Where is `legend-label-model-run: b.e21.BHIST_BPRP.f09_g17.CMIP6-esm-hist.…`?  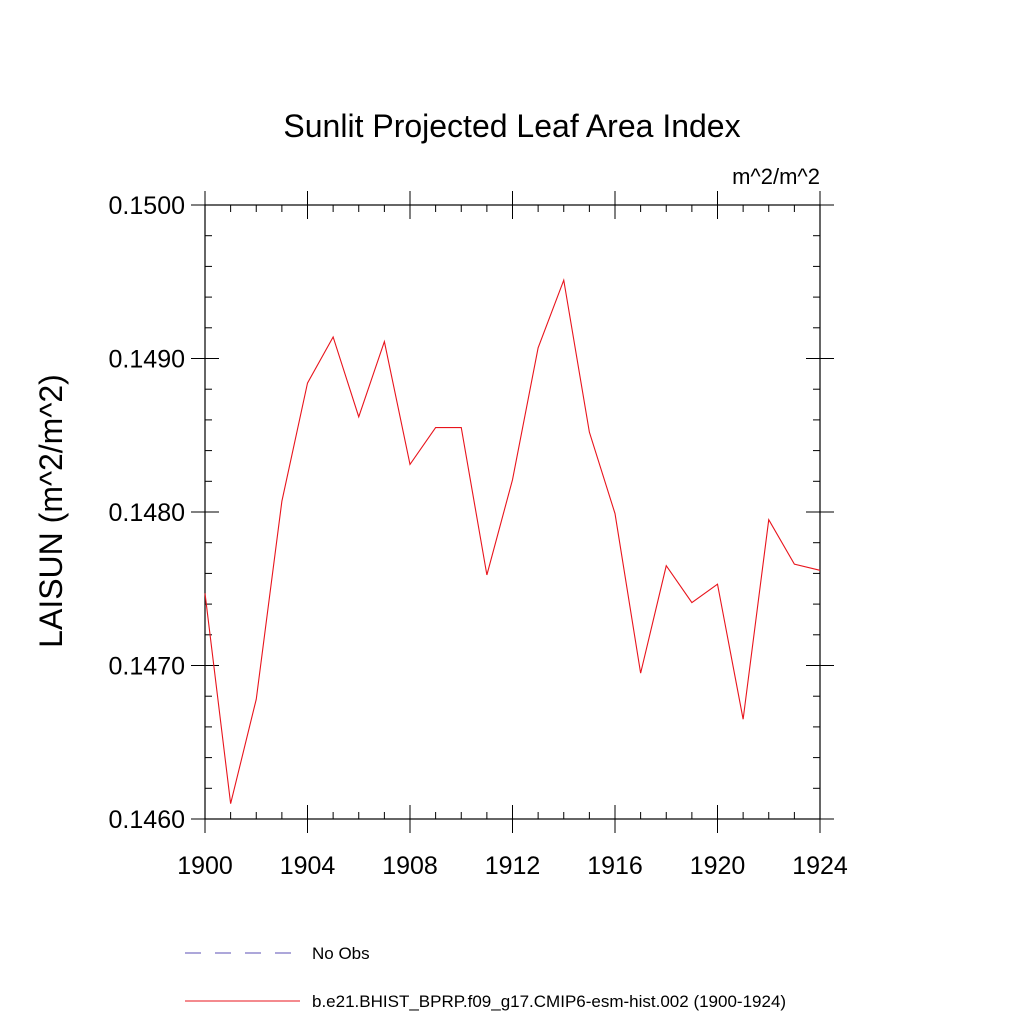 legend-label-model-run: b.e21.BHIST_BPRP.f09_g17.CMIP6-esm-hist.… is located at coordinates (549, 1001).